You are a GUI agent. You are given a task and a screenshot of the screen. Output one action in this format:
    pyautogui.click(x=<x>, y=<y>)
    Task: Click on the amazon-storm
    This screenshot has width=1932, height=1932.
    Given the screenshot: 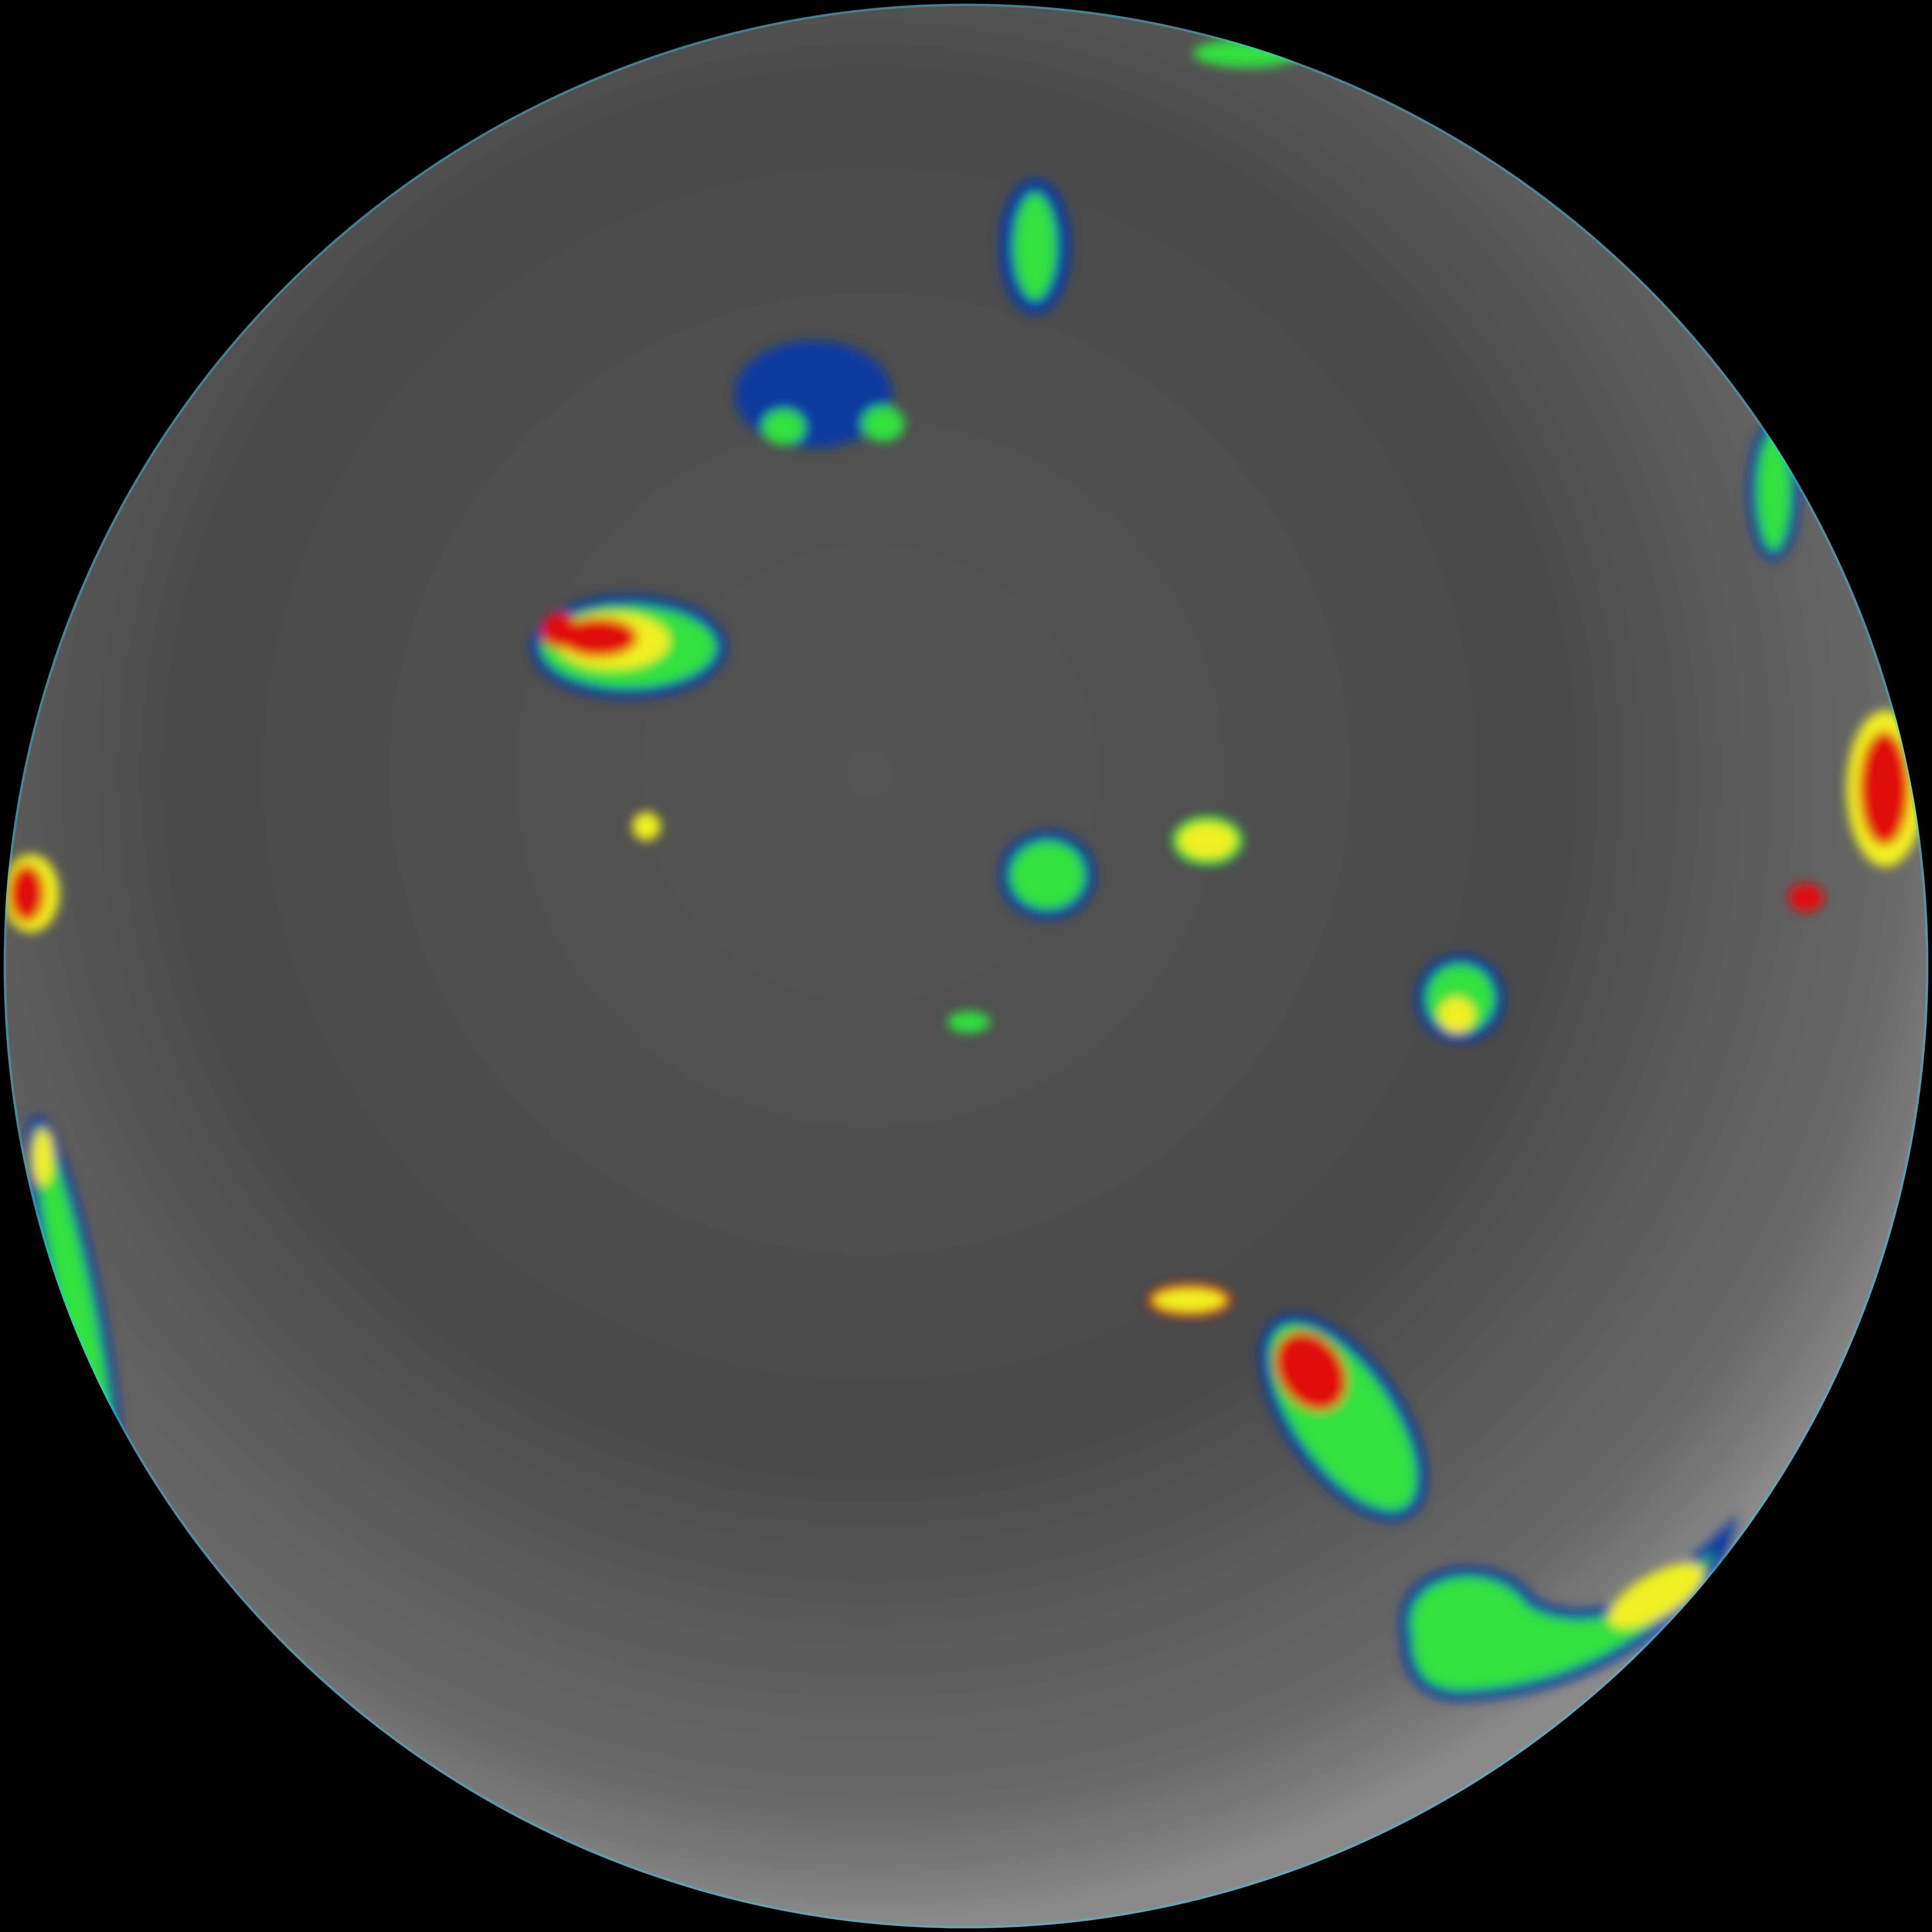 What is the action you would take?
    pyautogui.click(x=1048, y=875)
    